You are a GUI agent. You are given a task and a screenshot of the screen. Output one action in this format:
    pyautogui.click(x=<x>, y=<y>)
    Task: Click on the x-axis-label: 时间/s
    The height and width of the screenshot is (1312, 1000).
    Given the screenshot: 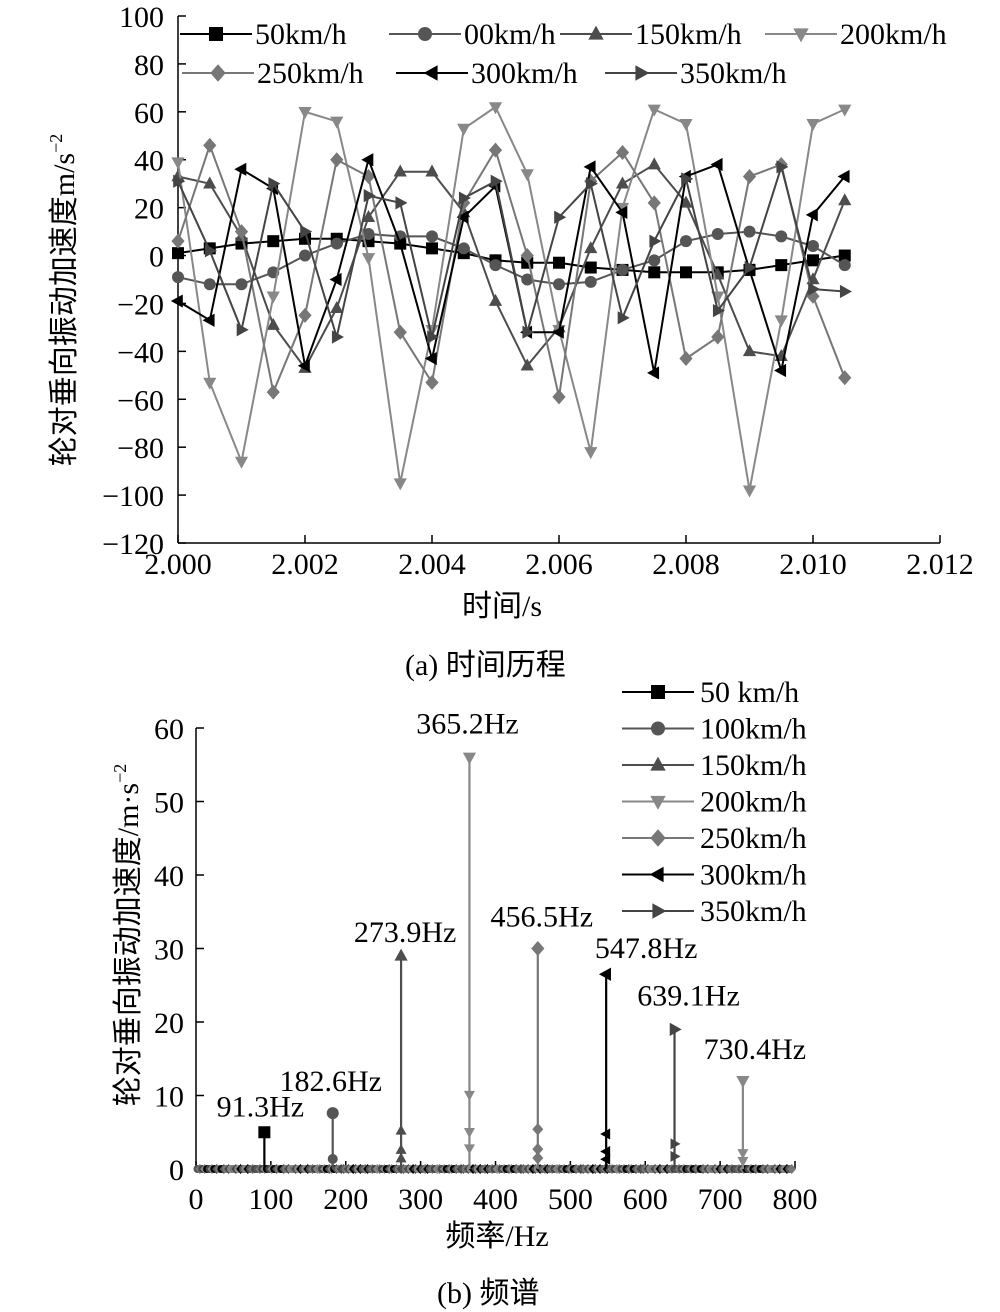 What is the action you would take?
    pyautogui.click(x=502, y=606)
    